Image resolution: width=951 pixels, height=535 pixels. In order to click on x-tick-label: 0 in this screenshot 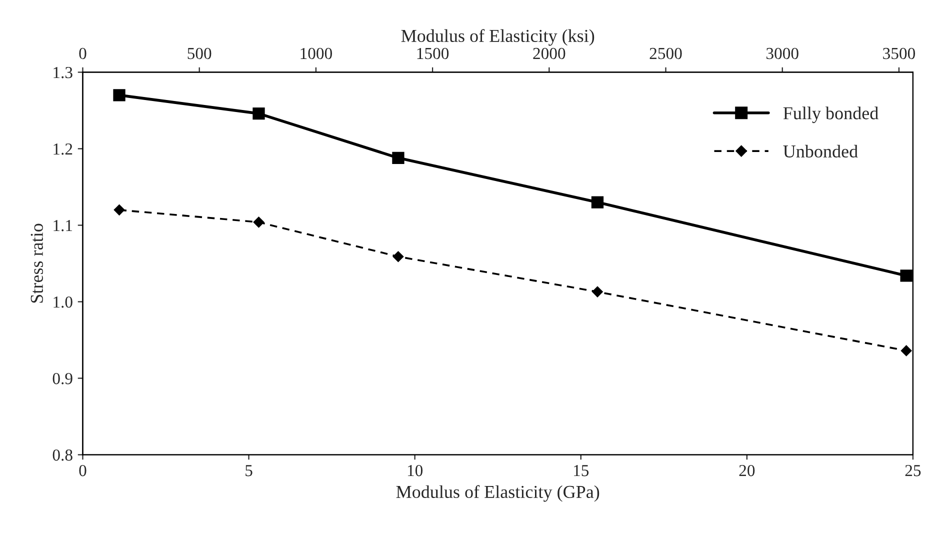, I will do `click(82, 470)`.